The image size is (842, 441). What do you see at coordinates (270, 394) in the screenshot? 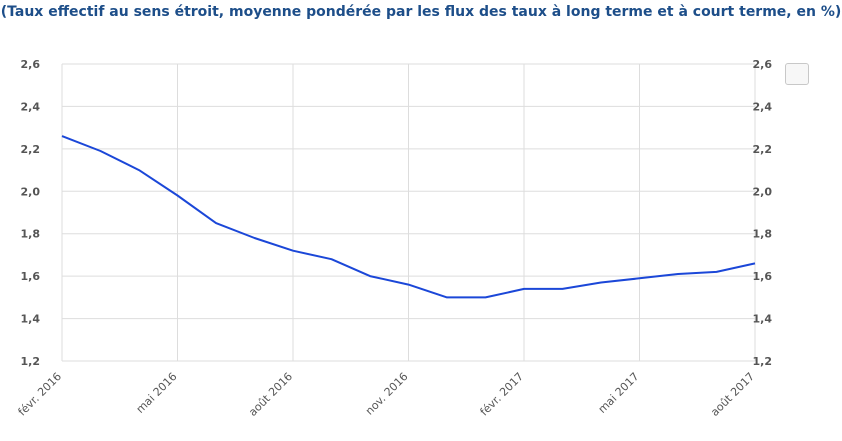
I see `x-tick-label: août 2016` at bounding box center [270, 394].